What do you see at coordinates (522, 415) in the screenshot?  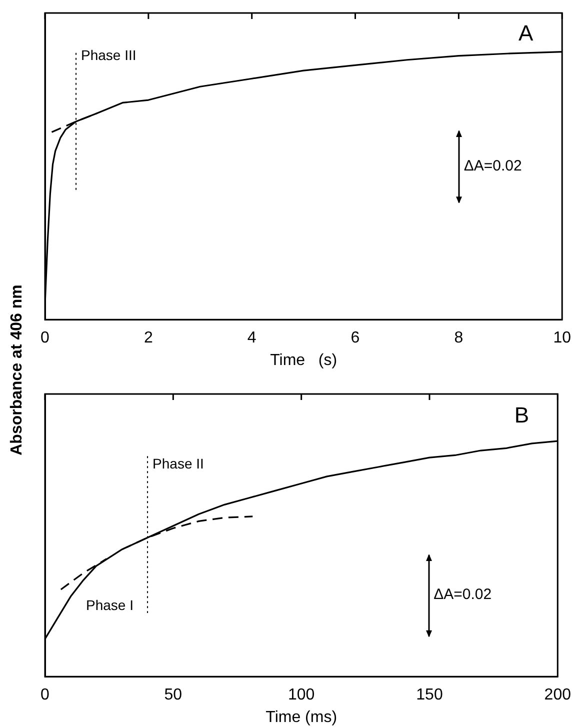 I see `text: B` at bounding box center [522, 415].